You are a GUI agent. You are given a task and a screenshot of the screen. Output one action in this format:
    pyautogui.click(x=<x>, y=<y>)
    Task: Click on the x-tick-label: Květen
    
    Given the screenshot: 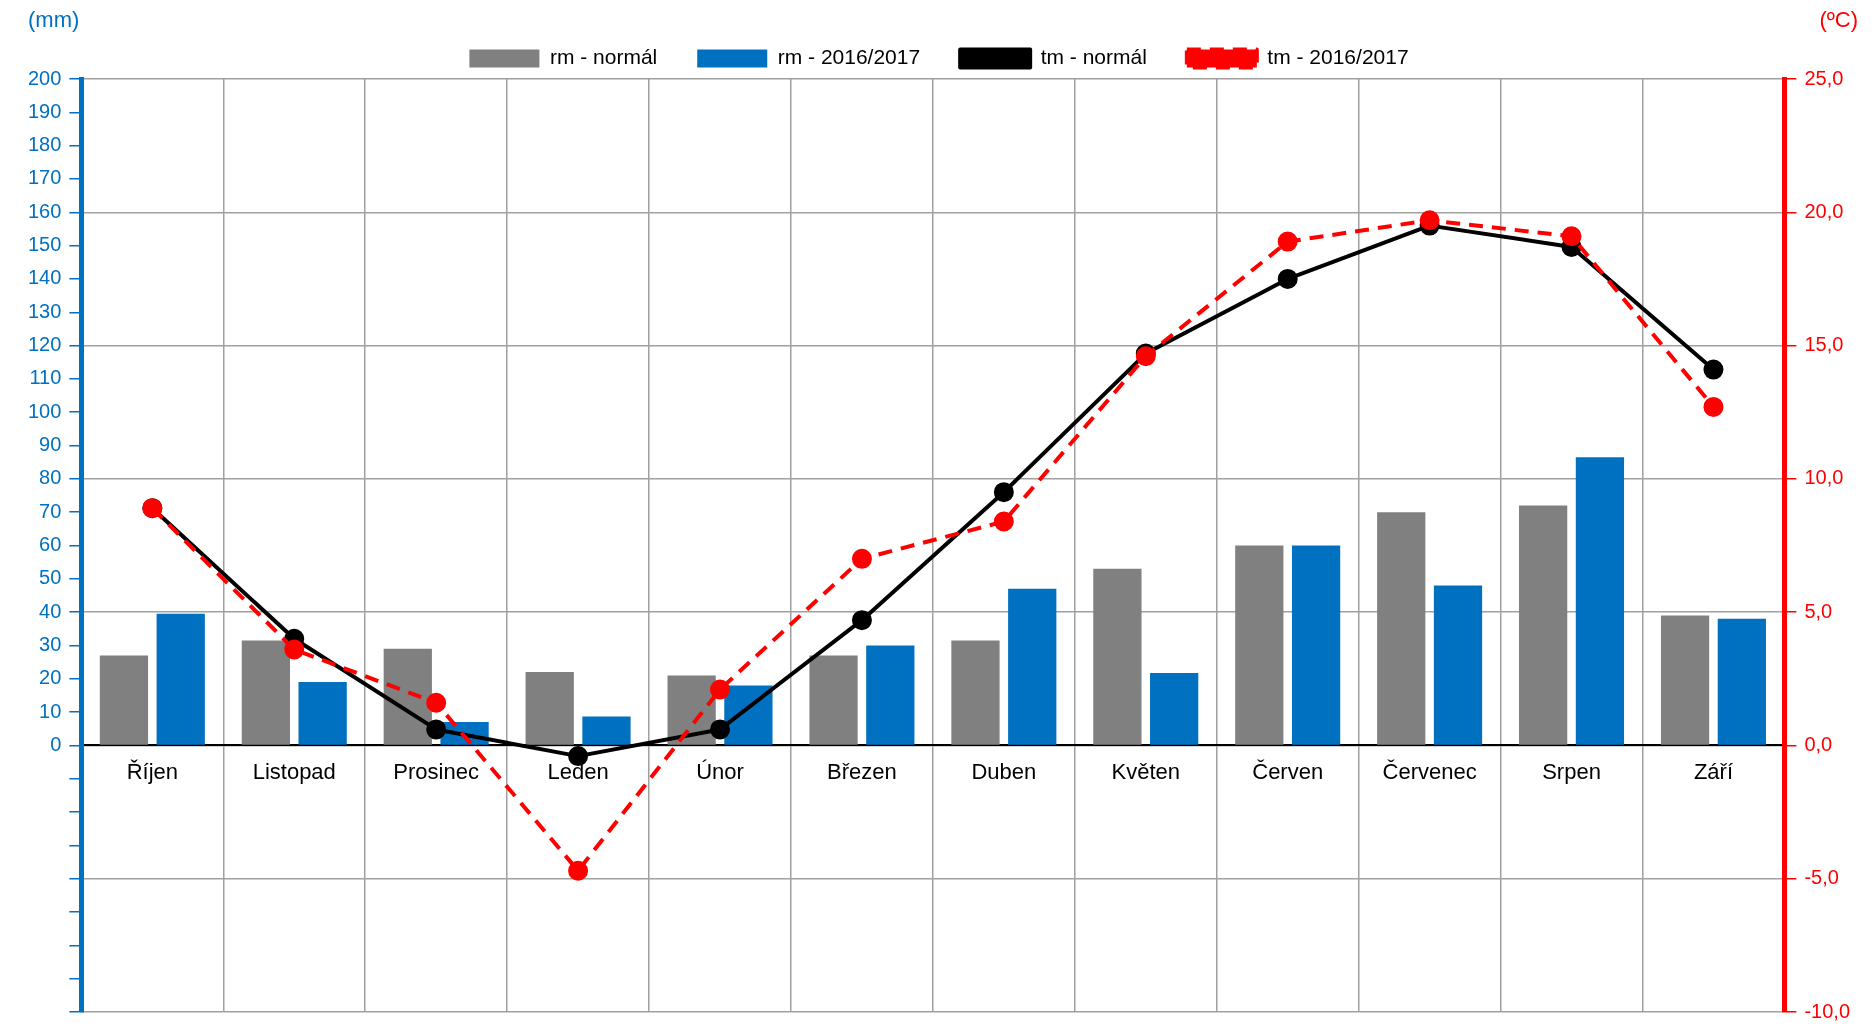 What is the action you would take?
    pyautogui.click(x=1146, y=771)
    